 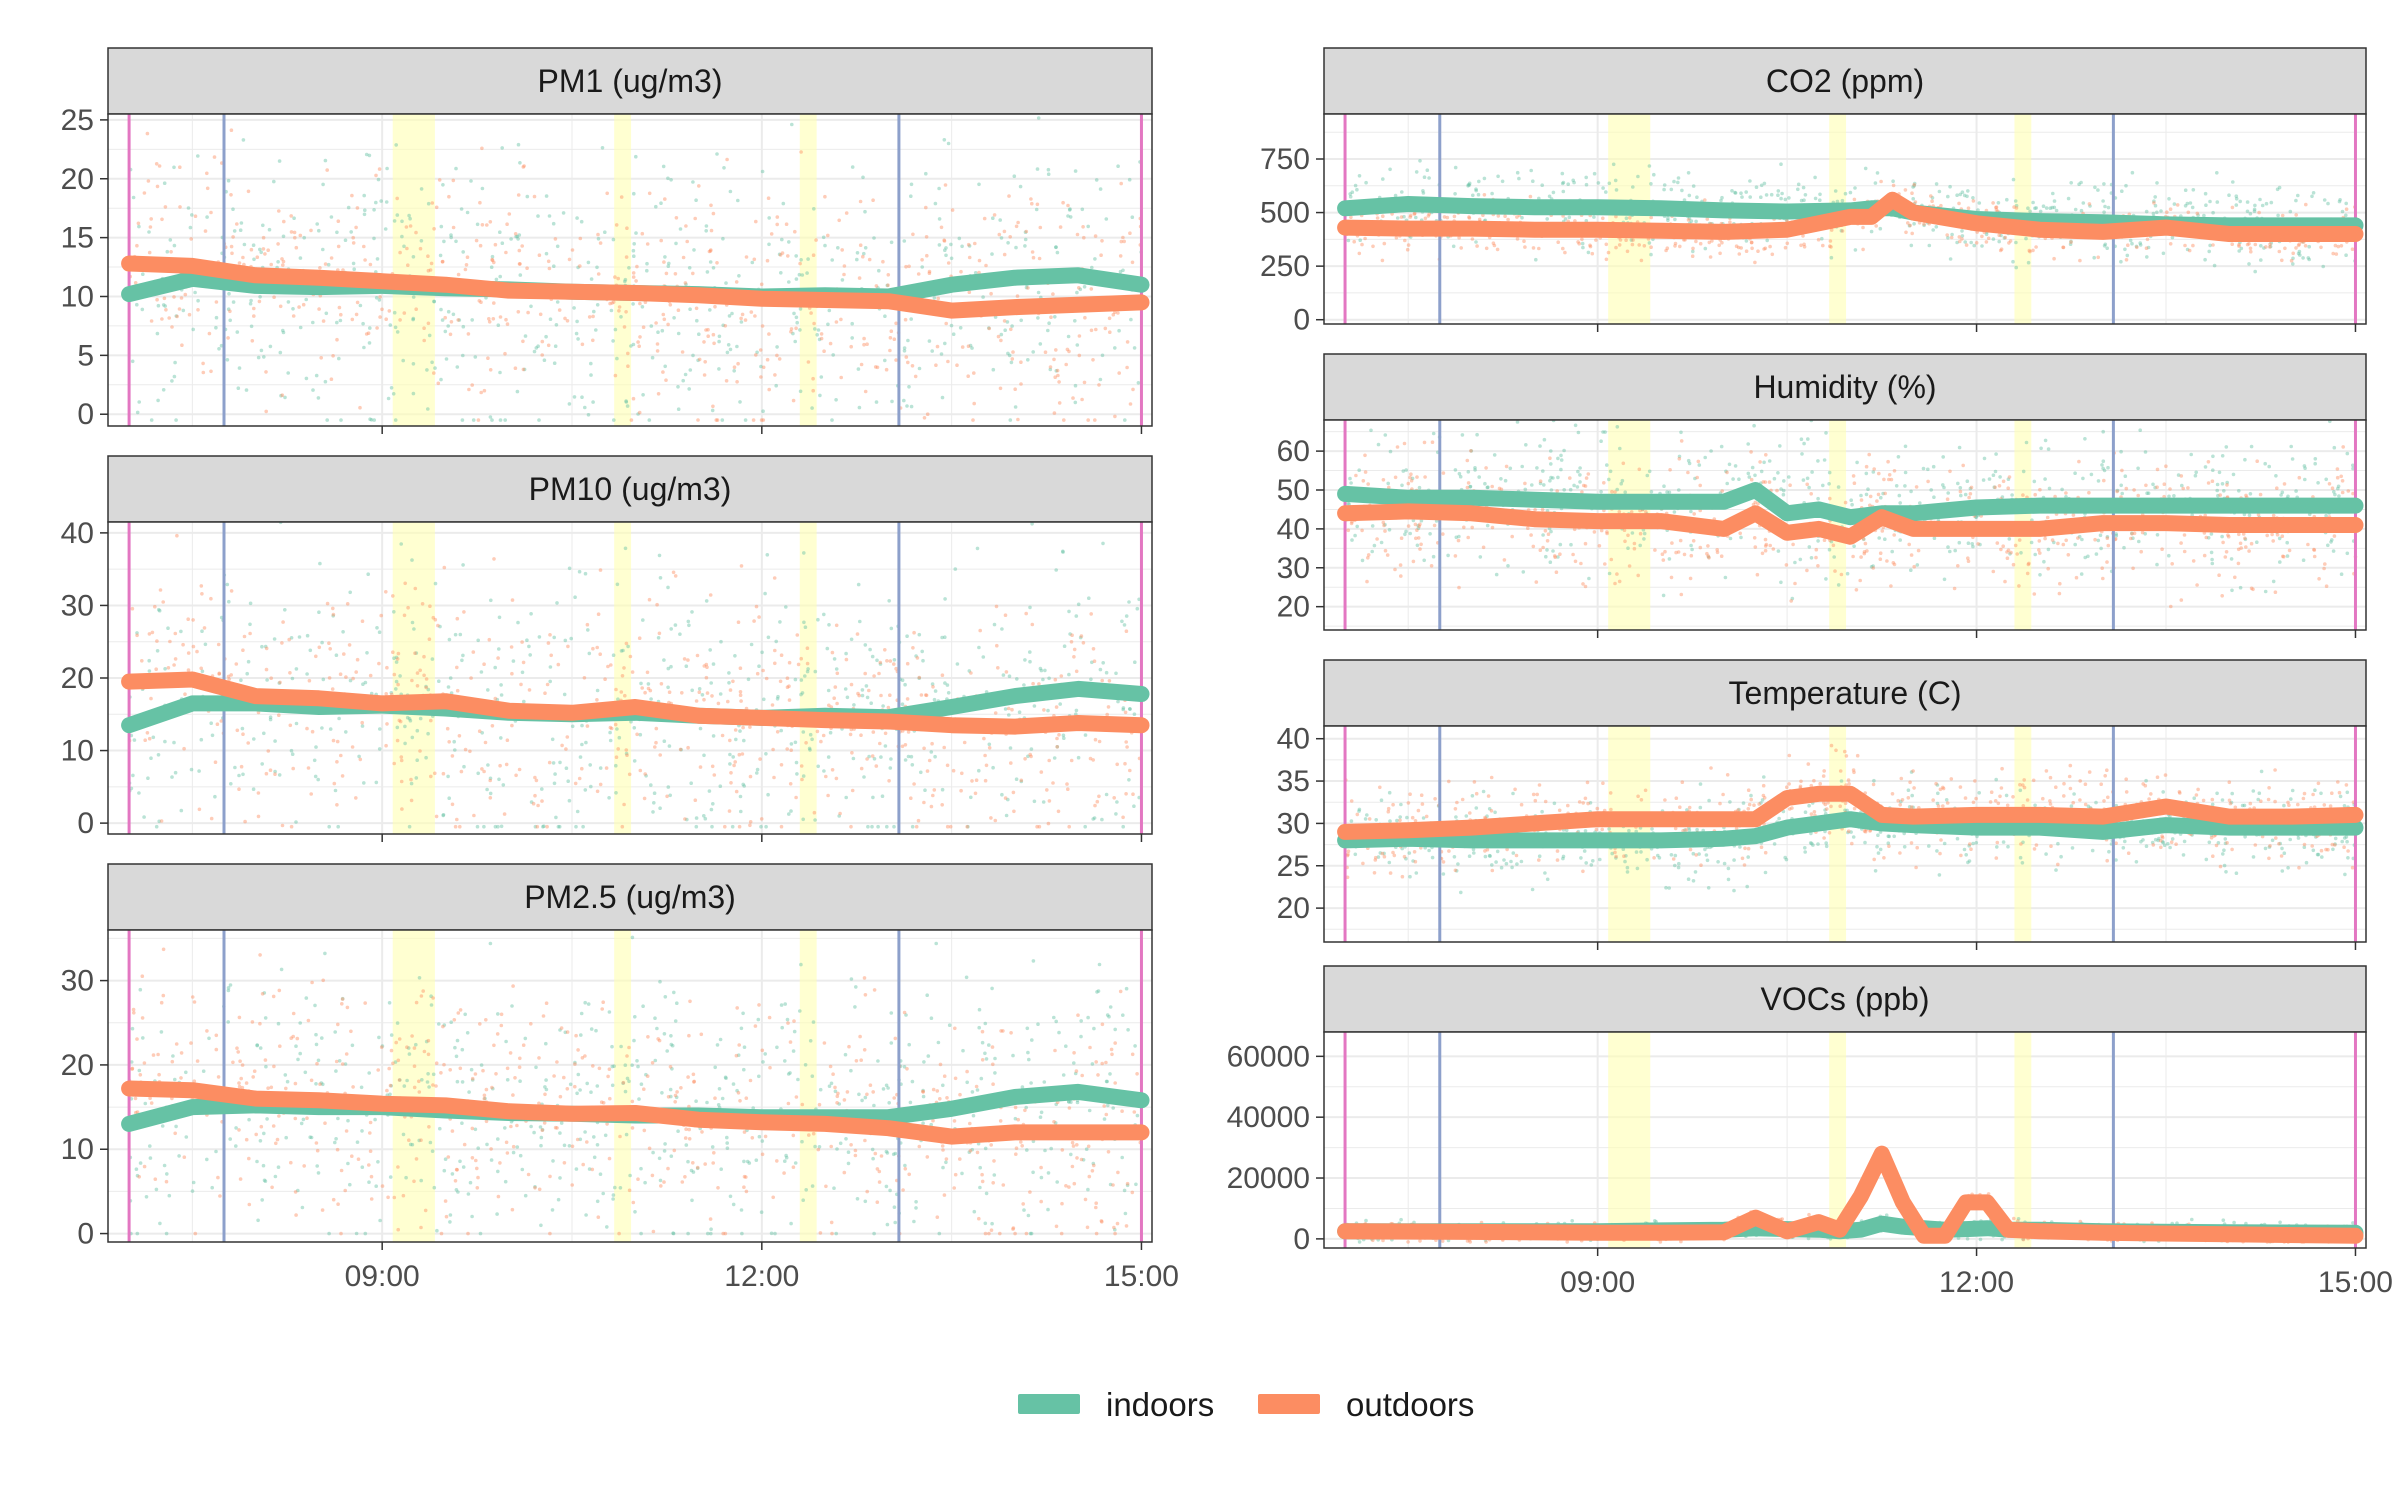 What do you see at coordinates (635, 1112) in the screenshot?
I see `series-line-outdoors` at bounding box center [635, 1112].